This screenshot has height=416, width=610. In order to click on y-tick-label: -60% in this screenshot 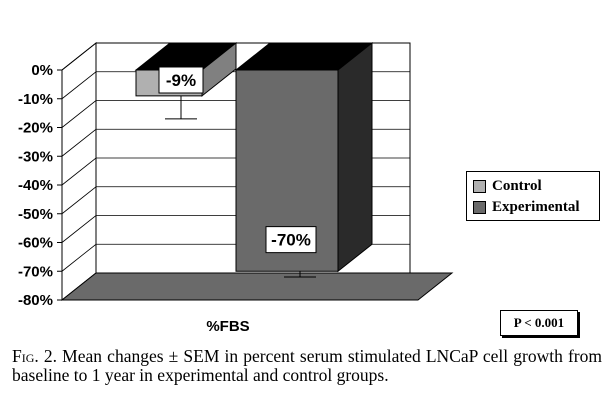, I will do `click(35, 243)`.